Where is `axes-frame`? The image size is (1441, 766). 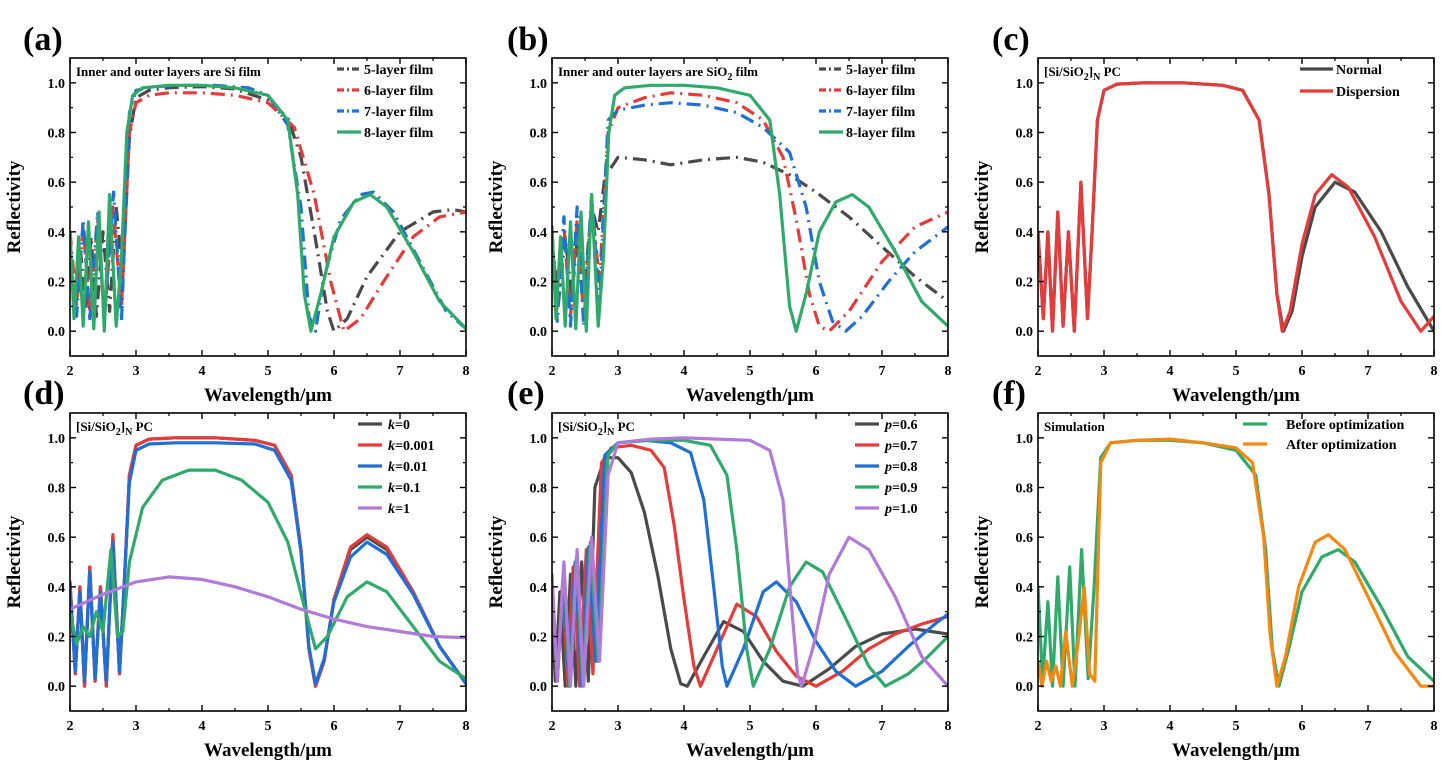 axes-frame is located at coordinates (750, 207).